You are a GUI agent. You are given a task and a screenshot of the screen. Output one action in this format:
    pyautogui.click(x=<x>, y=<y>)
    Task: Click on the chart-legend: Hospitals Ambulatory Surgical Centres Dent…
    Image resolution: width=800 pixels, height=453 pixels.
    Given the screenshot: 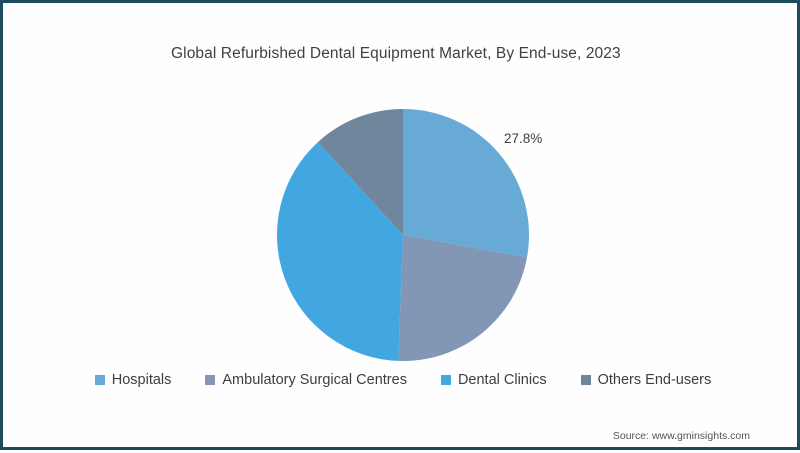 What is the action you would take?
    pyautogui.click(x=401, y=380)
    